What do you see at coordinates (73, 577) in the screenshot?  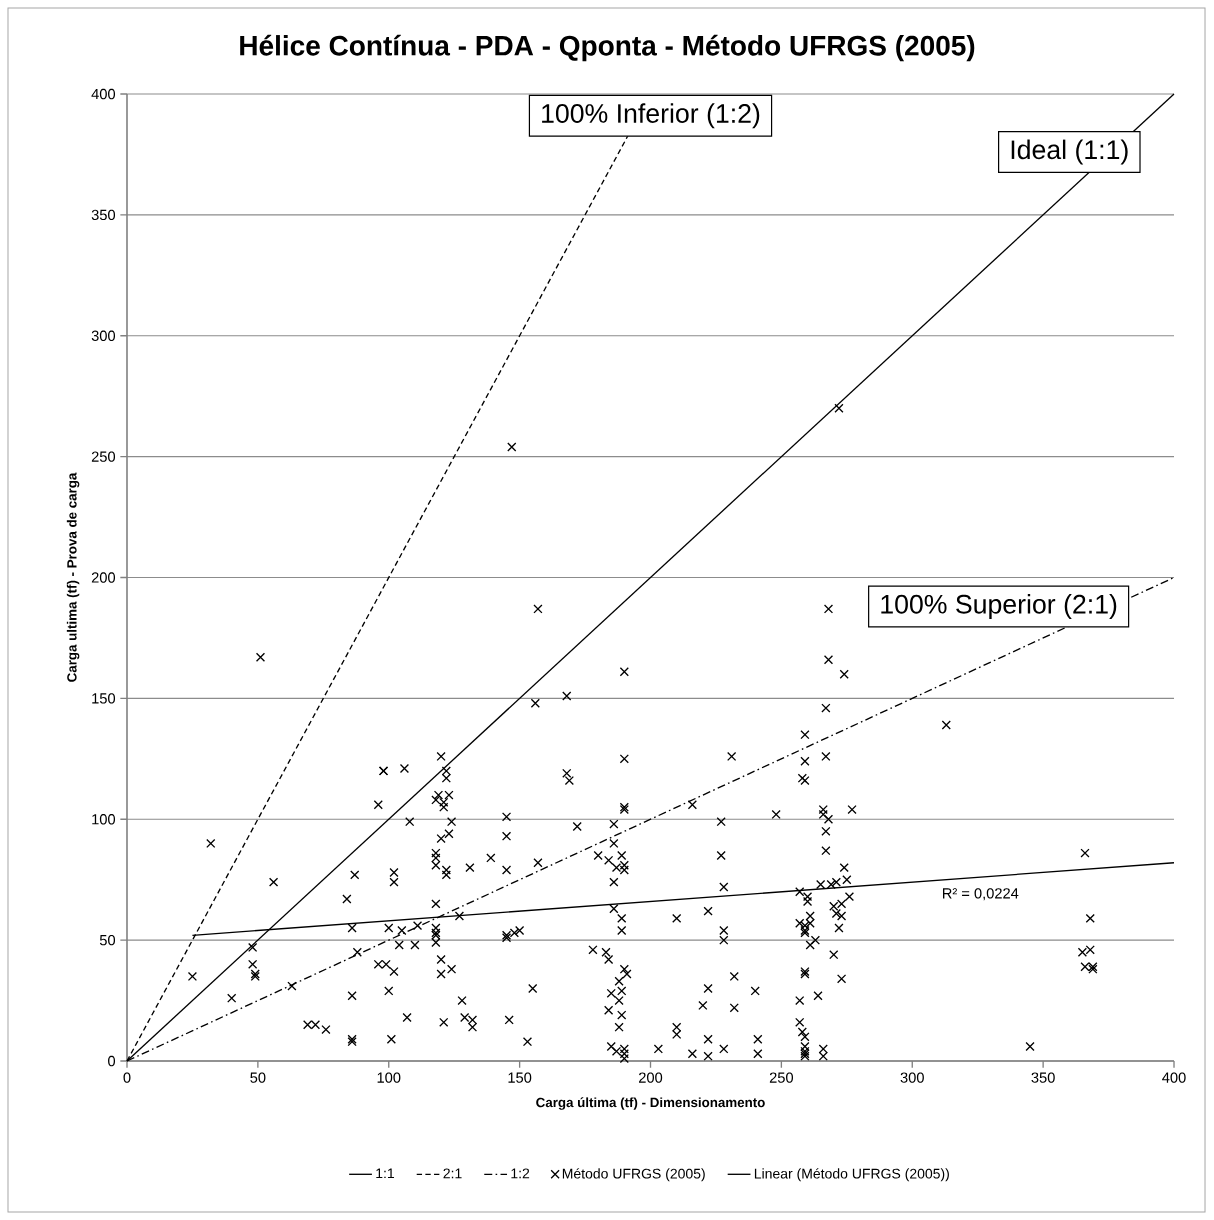 I see `y-axis-title: Carga ultima (tf) - Prova de carga` at bounding box center [73, 577].